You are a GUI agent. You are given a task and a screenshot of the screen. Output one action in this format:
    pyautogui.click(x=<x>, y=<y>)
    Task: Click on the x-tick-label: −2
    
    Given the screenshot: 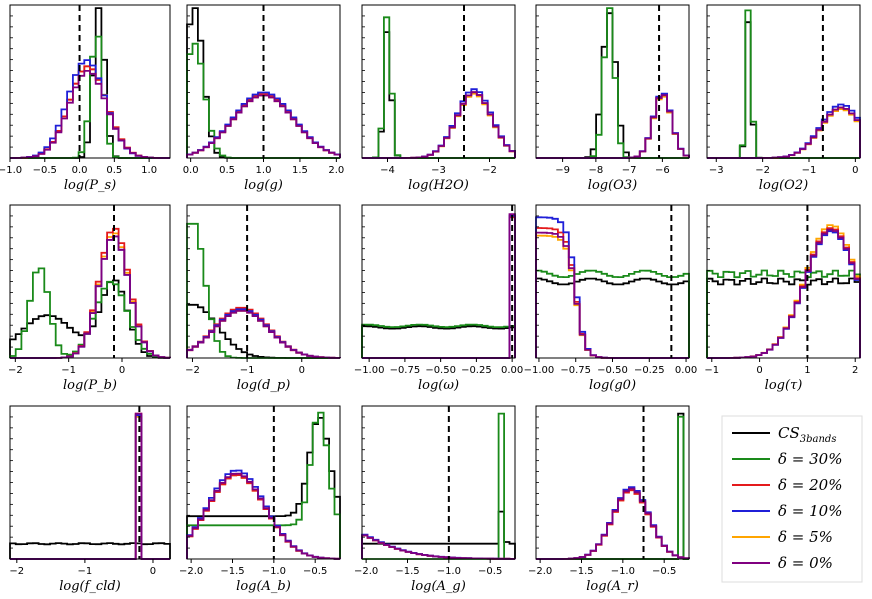 What is the action you would take?
    pyautogui.click(x=15, y=370)
    